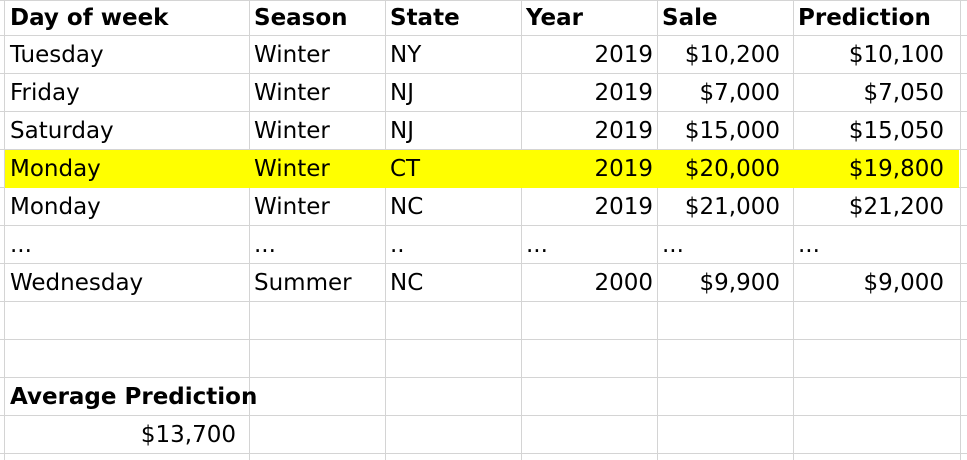 The width and height of the screenshot is (967, 460). Describe the element at coordinates (896, 169) in the screenshot. I see `cell-prediction: $19,800` at that location.